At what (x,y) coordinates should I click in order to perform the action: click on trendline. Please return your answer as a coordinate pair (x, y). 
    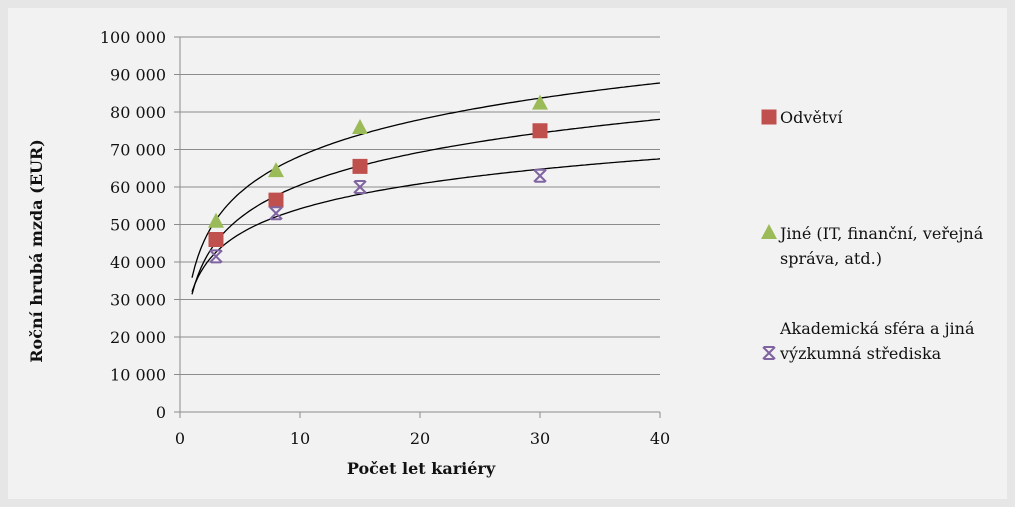
    Looking at the image, I should click on (426, 225).